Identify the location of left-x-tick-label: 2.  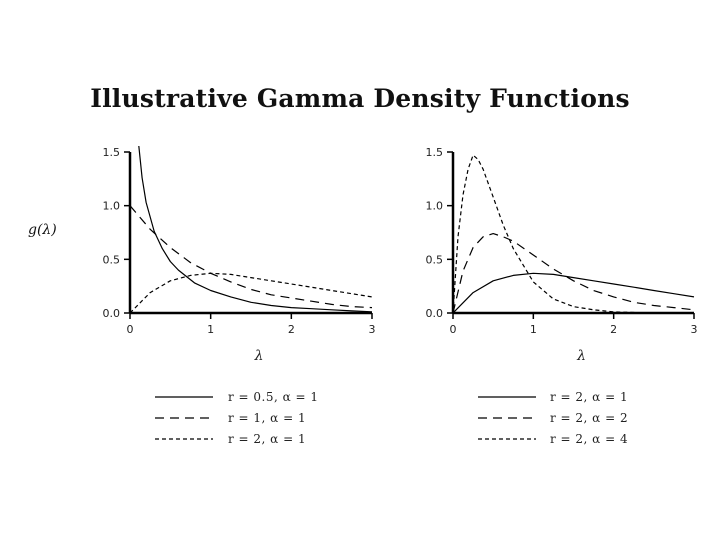
(291, 329).